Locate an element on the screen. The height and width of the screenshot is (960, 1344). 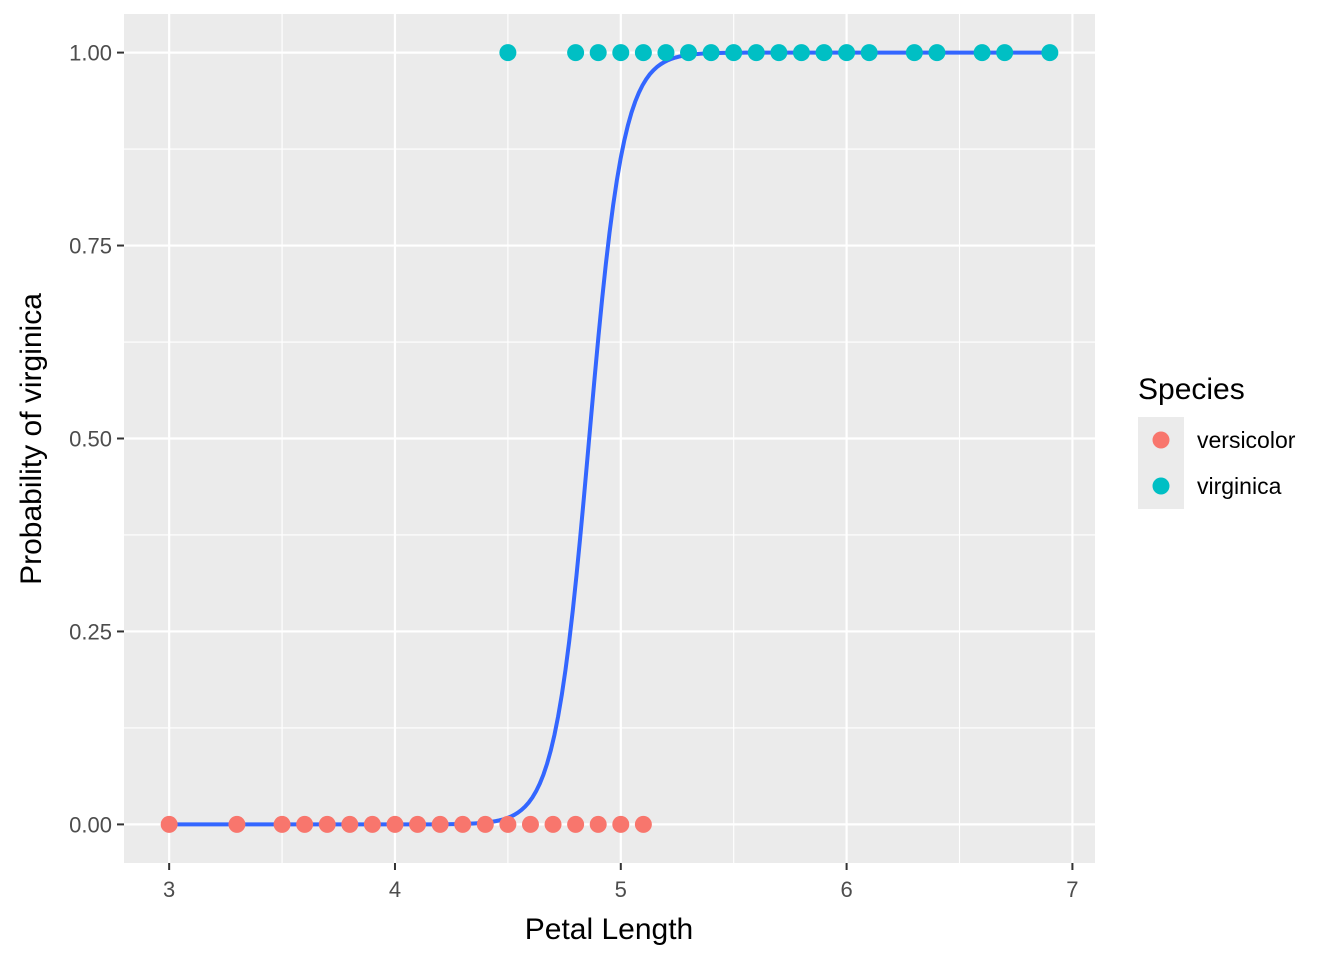
legend-swatch-versicolor is located at coordinates (1161, 440).